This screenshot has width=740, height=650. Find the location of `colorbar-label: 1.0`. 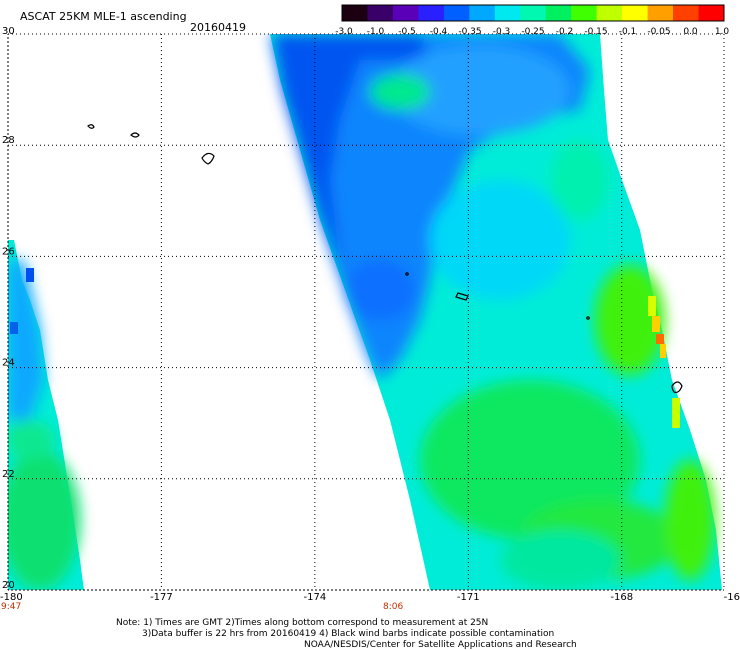

colorbar-label: 1.0 is located at coordinates (722, 32).